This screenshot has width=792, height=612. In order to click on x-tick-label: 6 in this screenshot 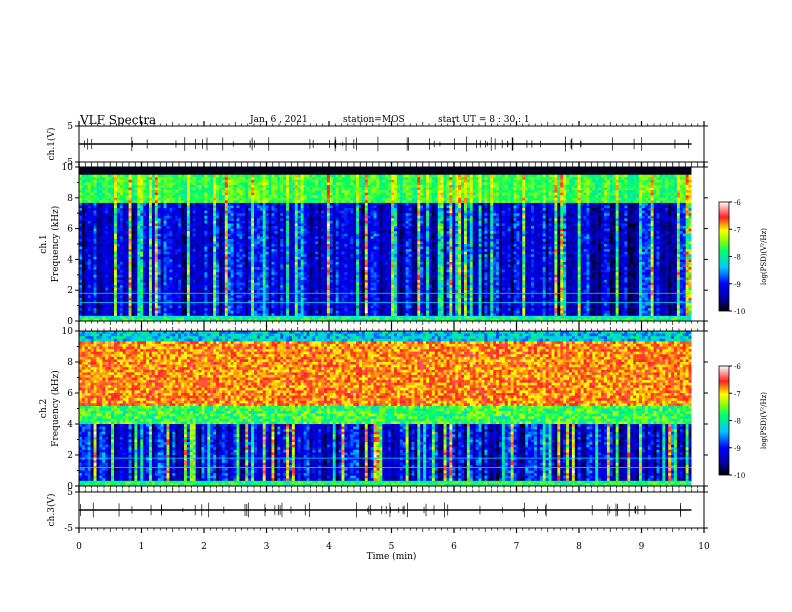, I will do `click(454, 547)`.